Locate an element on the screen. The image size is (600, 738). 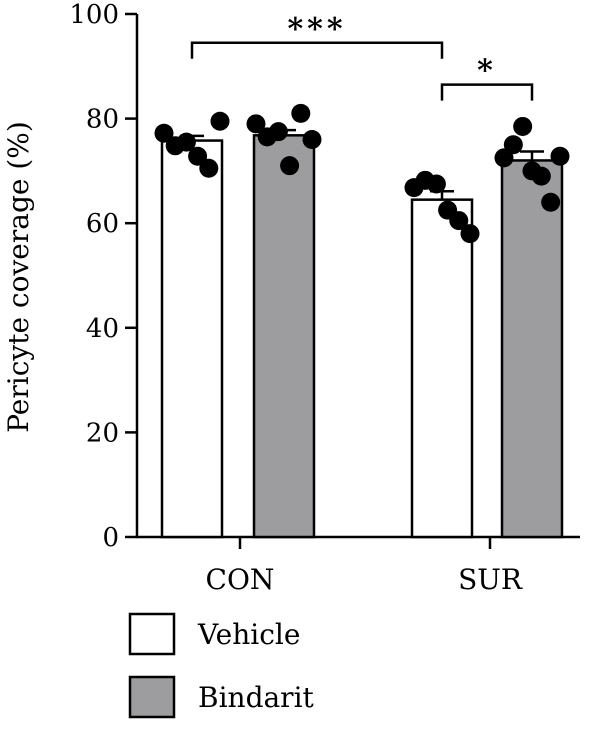
legend-label-vehicle: Vehicle is located at coordinates (248, 634).